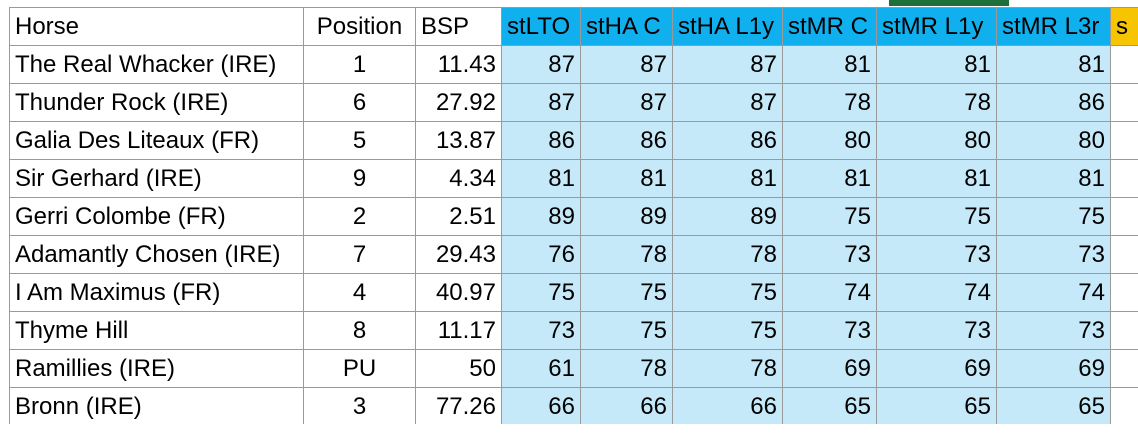 The image size is (1138, 433). Describe the element at coordinates (829, 140) in the screenshot. I see `cell-stmr-c: 80` at that location.